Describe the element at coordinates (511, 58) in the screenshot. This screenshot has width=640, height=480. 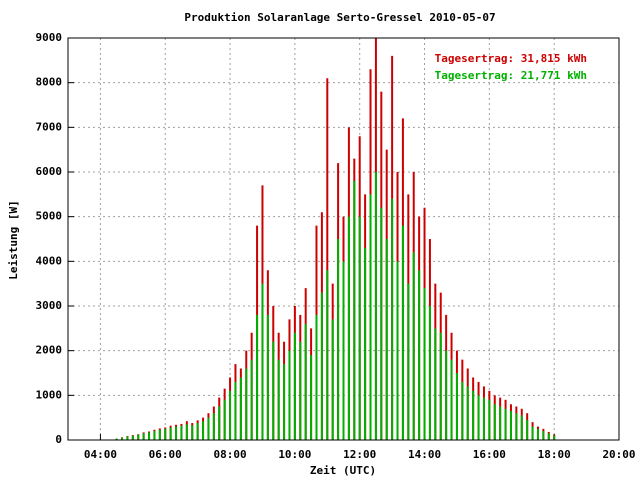
I see `legend-label: Tagesertrag: 31,815 kWh` at that location.